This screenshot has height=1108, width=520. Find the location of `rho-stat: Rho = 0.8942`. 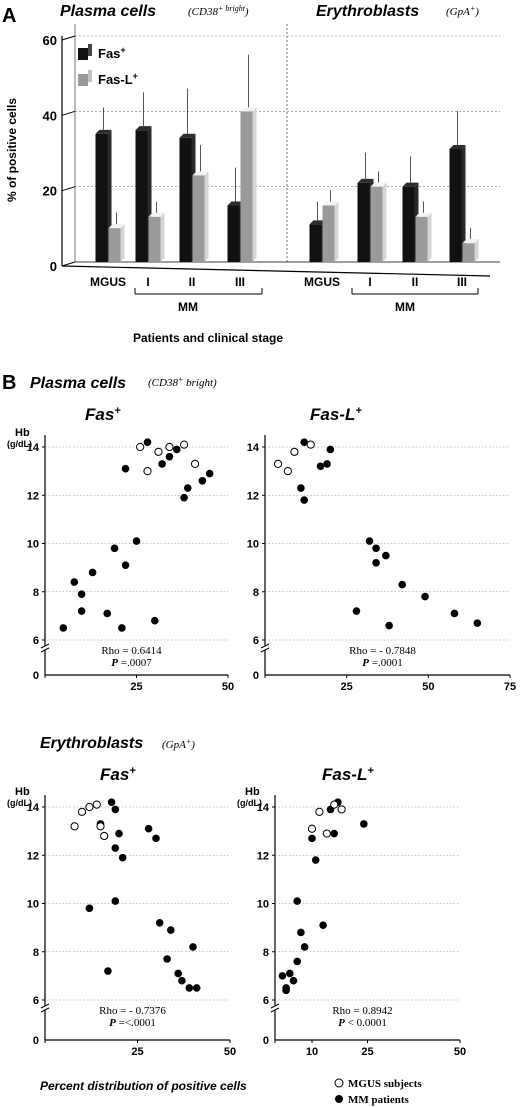

rho-stat: Rho = 0.8942 is located at coordinates (362, 1011).